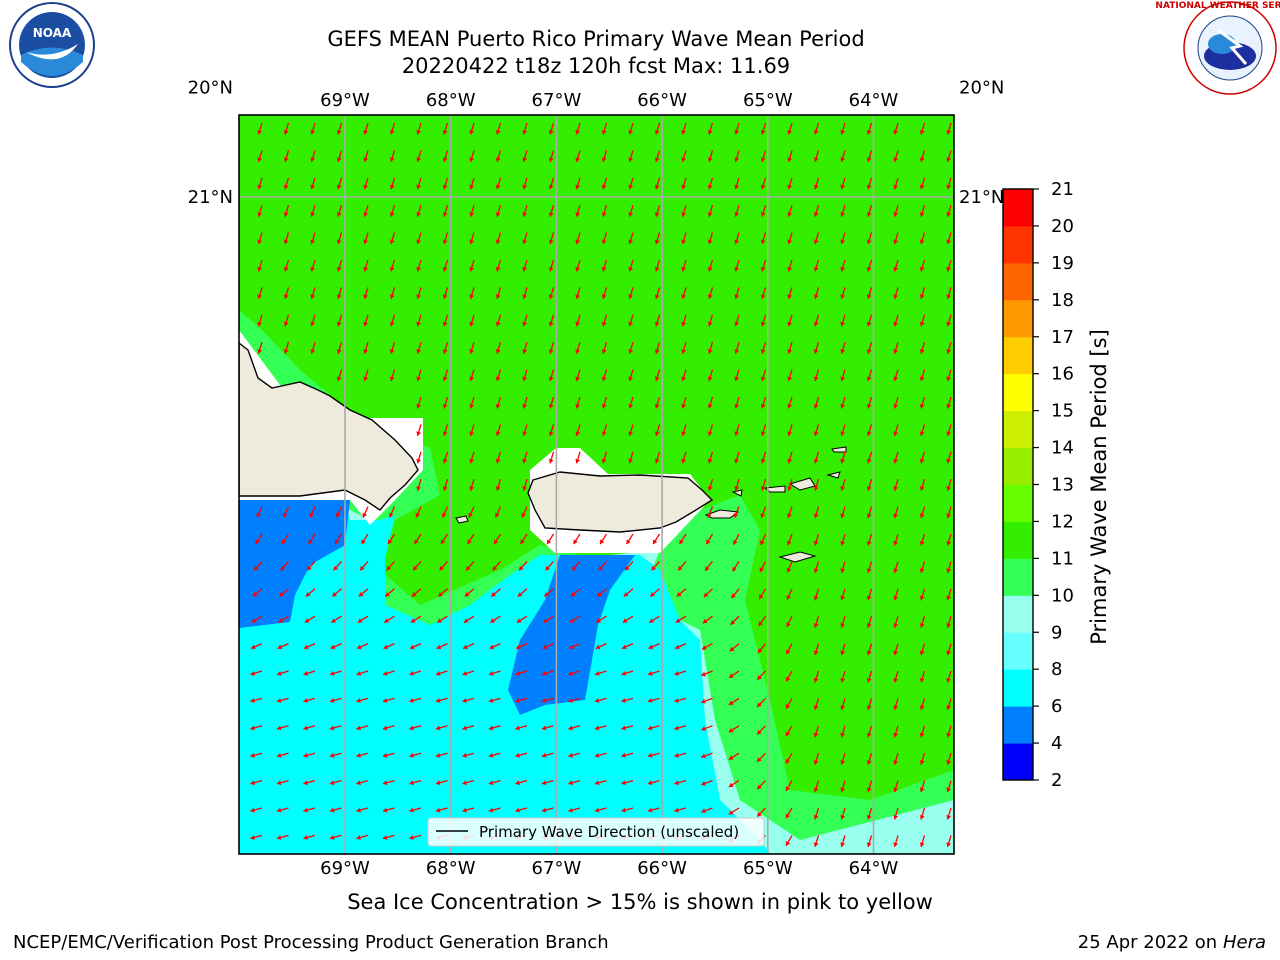 This screenshot has height=960, width=1280. Describe the element at coordinates (1062, 226) in the screenshot. I see `colorbar-tick-label: 20` at that location.